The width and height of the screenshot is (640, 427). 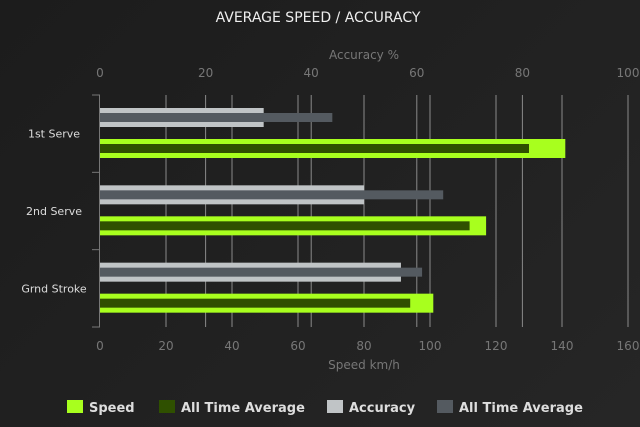 What do you see at coordinates (382, 408) in the screenshot?
I see `legend-label: Accuracy` at bounding box center [382, 408].